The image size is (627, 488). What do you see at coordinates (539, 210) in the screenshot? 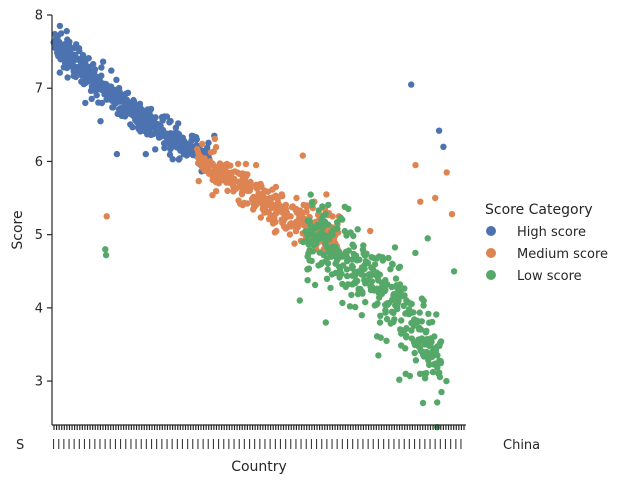
I see `legend-title: Score Category` at bounding box center [539, 210].